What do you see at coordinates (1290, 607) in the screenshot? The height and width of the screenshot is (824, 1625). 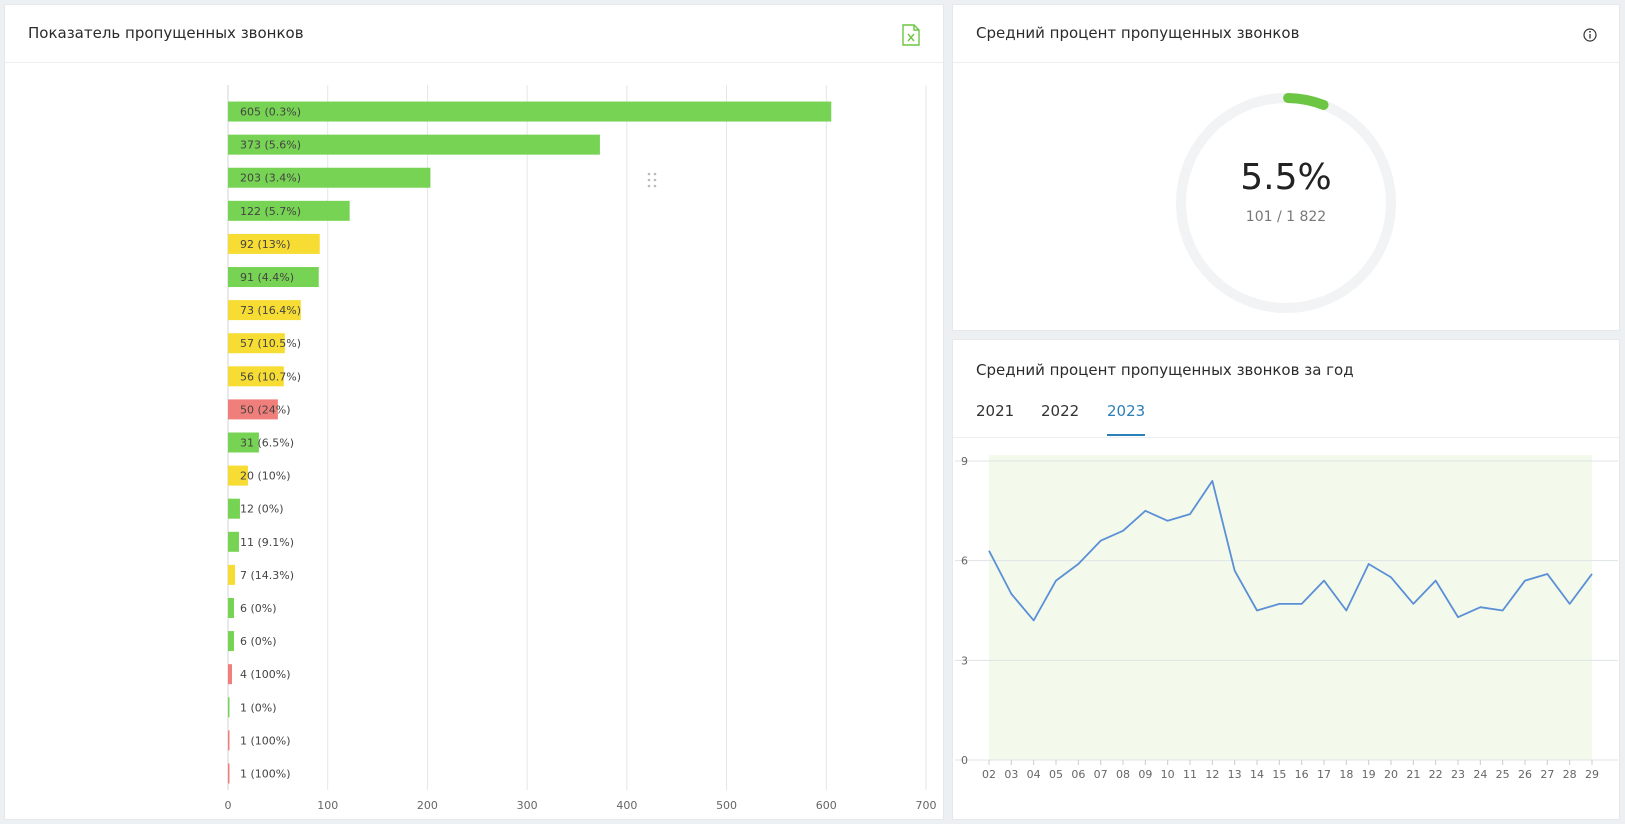 I see `chart-area-background` at bounding box center [1290, 607].